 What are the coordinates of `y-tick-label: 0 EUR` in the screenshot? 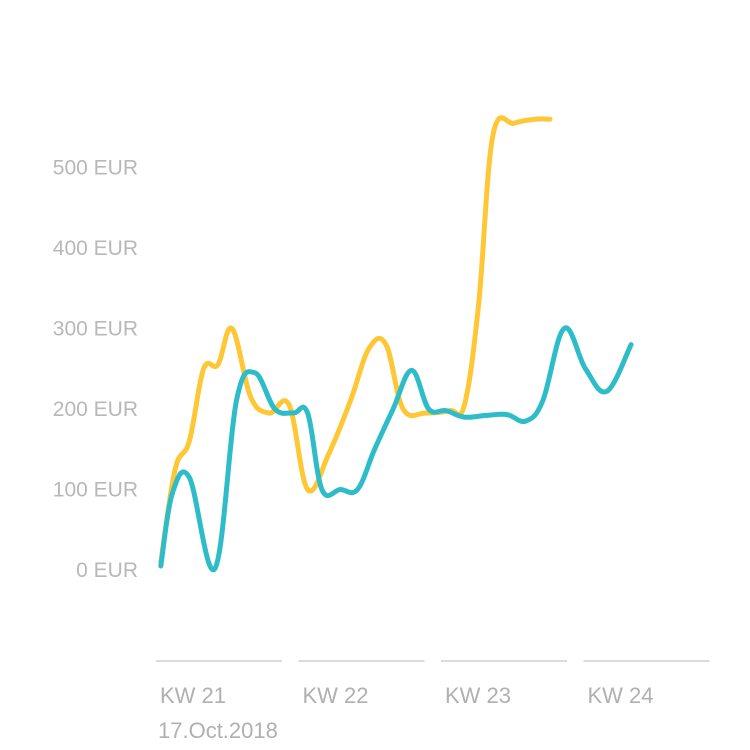 It's located at (107, 570).